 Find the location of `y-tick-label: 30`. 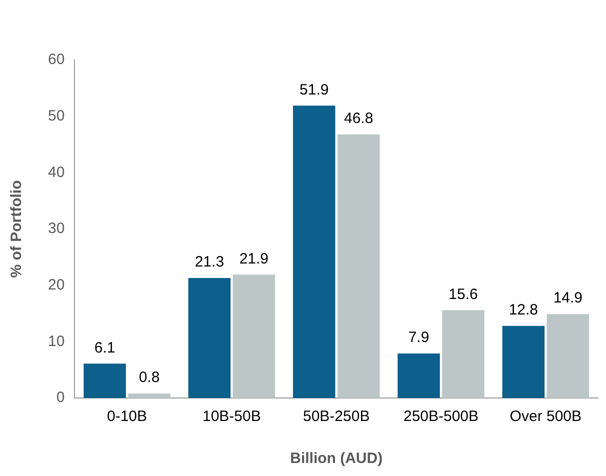

y-tick-label: 30 is located at coordinates (56, 229).